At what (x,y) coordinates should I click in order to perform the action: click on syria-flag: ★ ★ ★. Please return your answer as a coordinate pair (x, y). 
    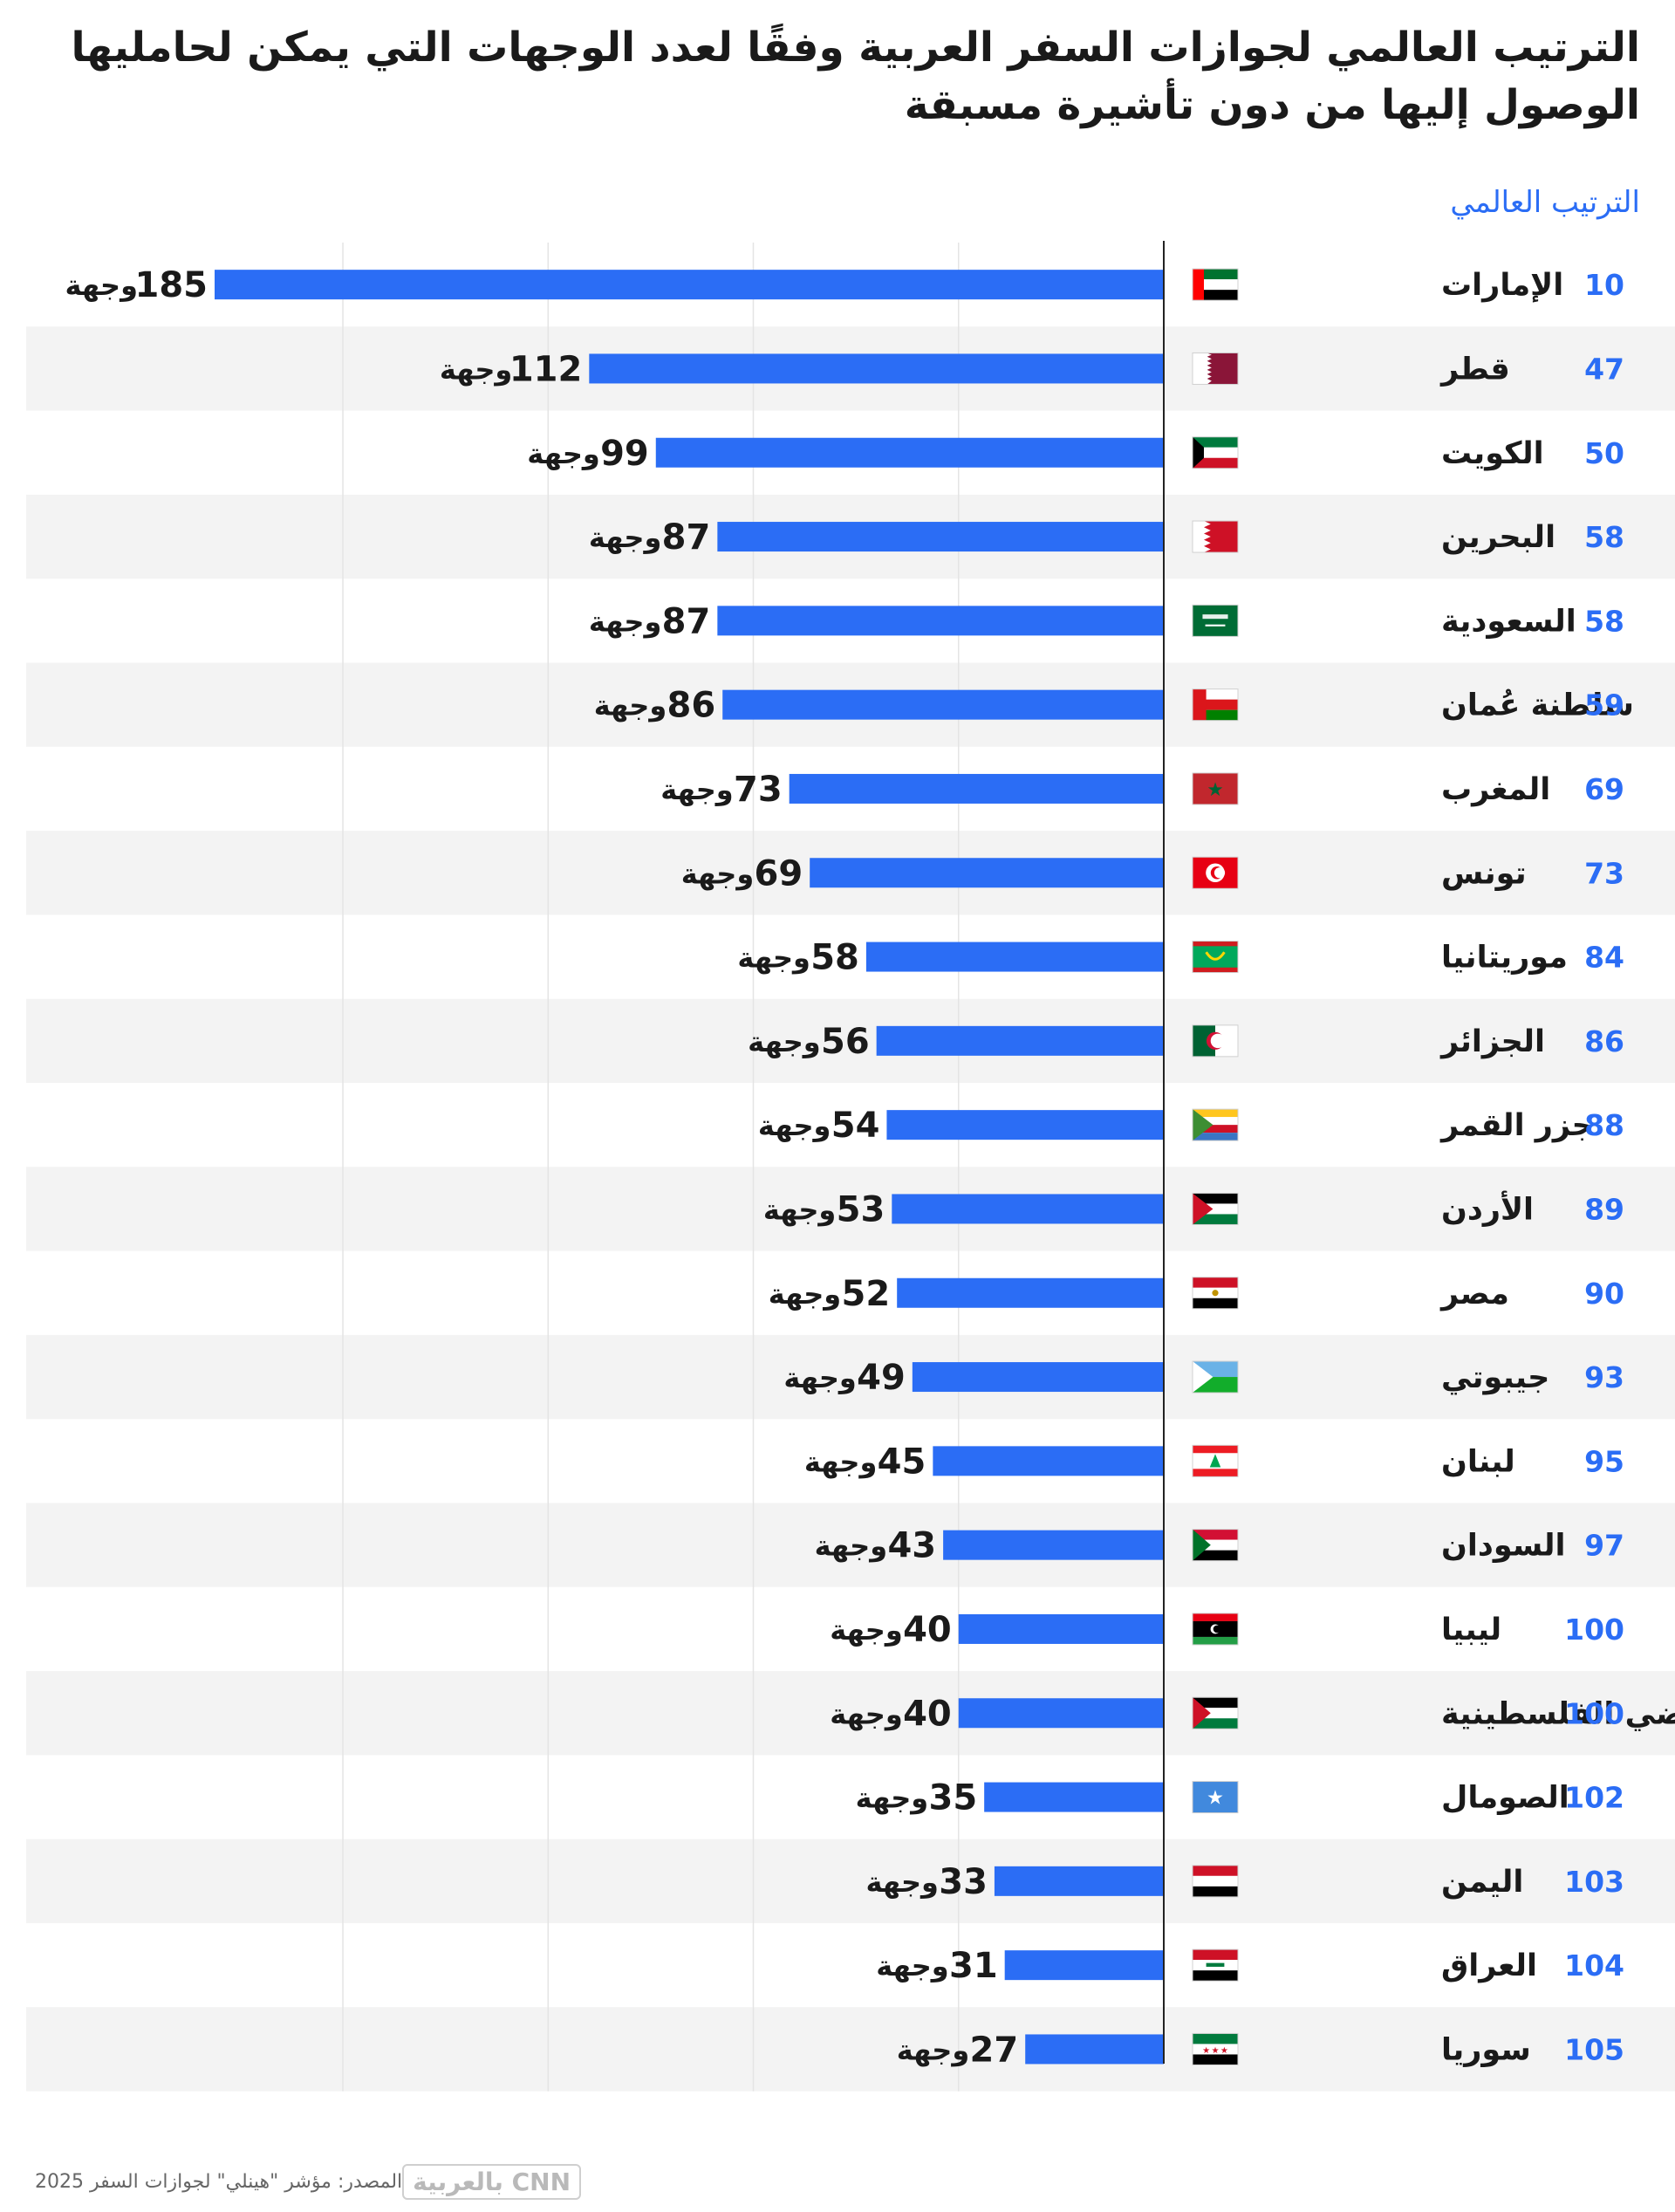
    Looking at the image, I should click on (1215, 2048).